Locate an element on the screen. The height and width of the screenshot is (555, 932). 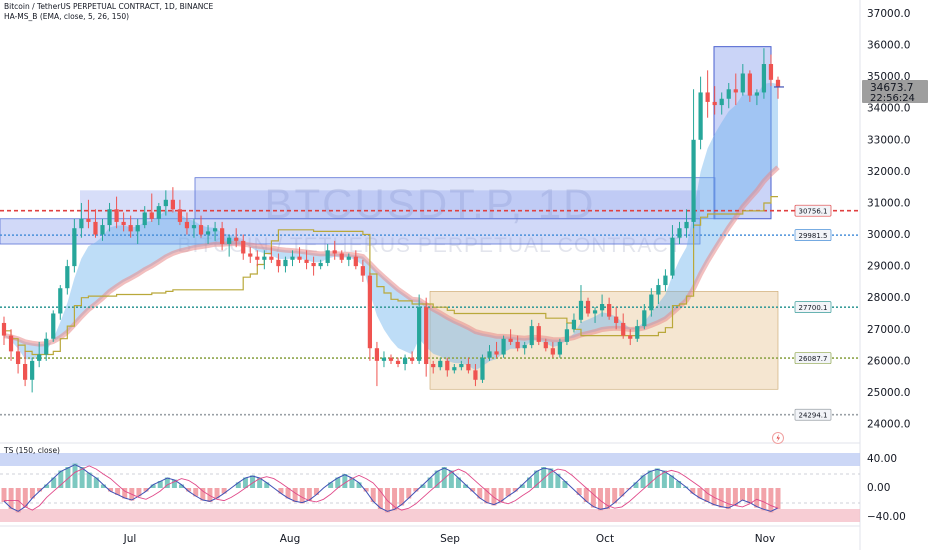
osc-bottom-zone is located at coordinates (430, 515).